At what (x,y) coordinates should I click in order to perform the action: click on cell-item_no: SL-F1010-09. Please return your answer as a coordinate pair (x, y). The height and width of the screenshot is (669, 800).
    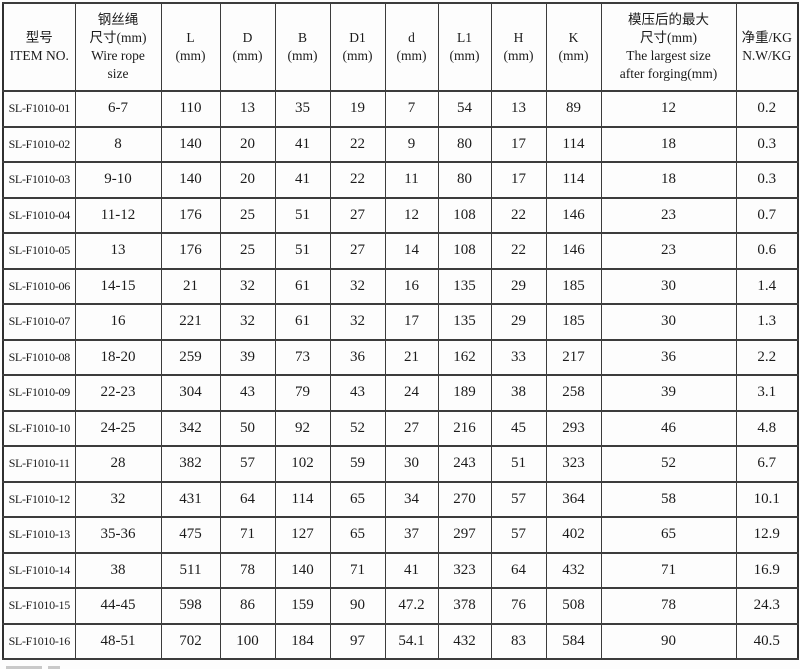
    Looking at the image, I should click on (39, 393).